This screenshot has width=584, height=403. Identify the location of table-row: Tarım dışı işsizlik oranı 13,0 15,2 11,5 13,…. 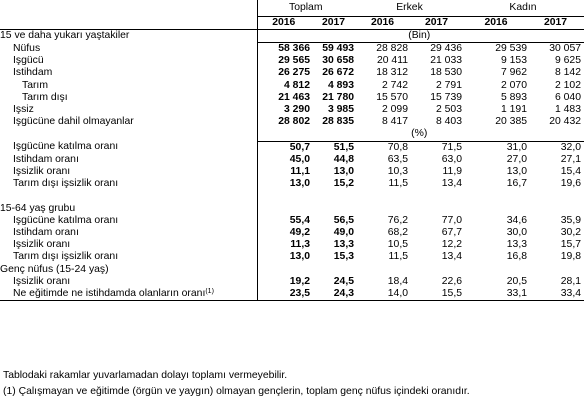
(292, 184).